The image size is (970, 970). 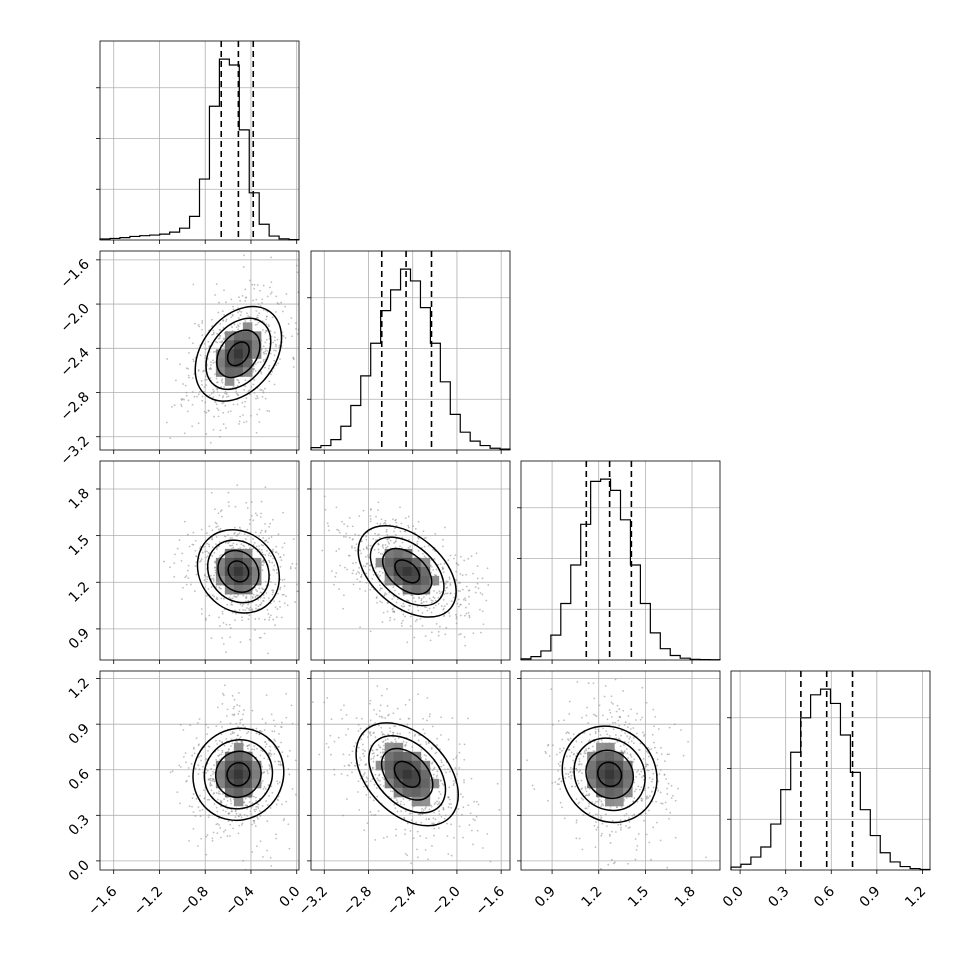 I want to click on y-tick-label-c-2: 1.5, so click(x=79, y=545).